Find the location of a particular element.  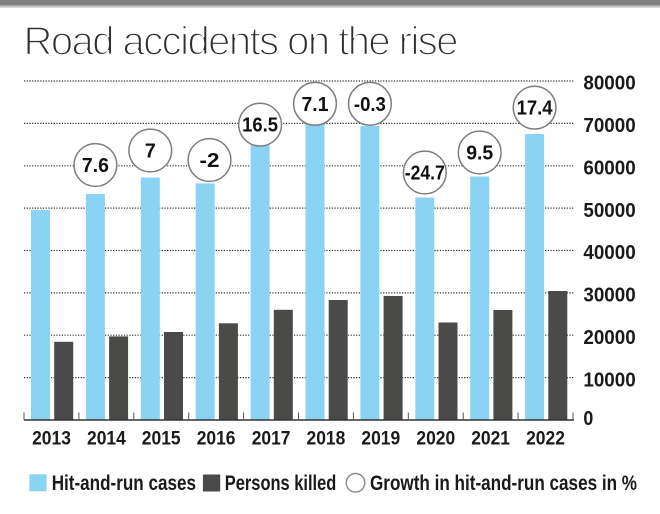

svg-text: 16.5 is located at coordinates (260, 125).